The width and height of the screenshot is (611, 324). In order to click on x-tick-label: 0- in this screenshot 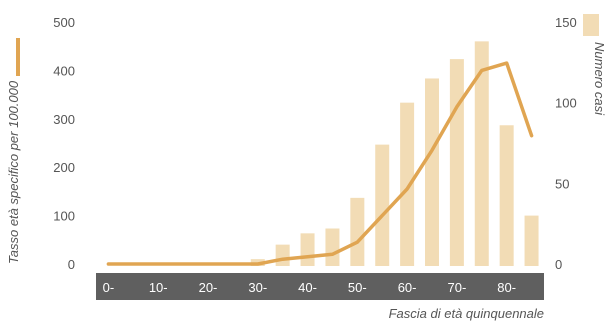, I will do `click(109, 287)`.